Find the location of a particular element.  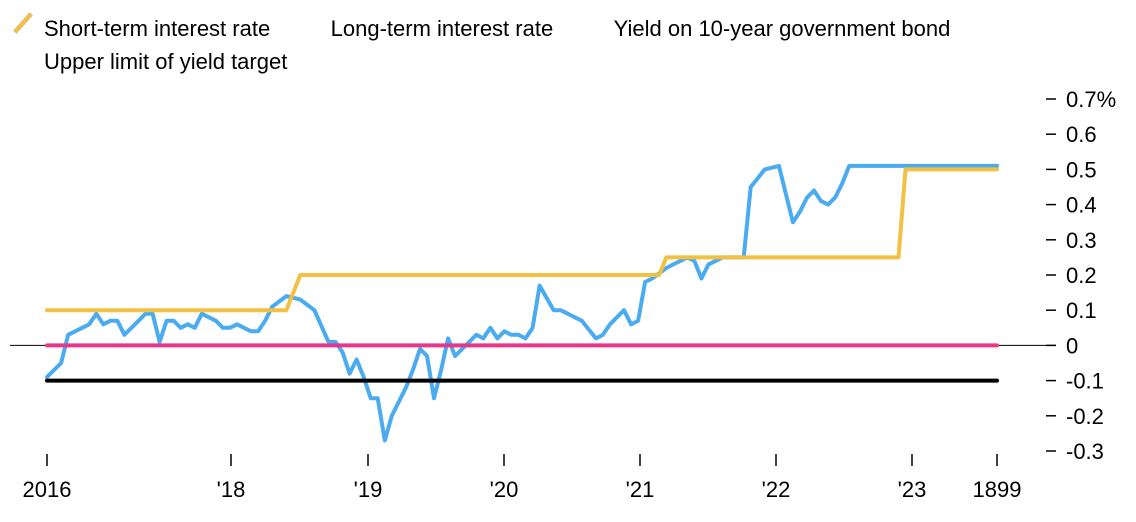

y-tick-label: 0.2 is located at coordinates (1081, 275).